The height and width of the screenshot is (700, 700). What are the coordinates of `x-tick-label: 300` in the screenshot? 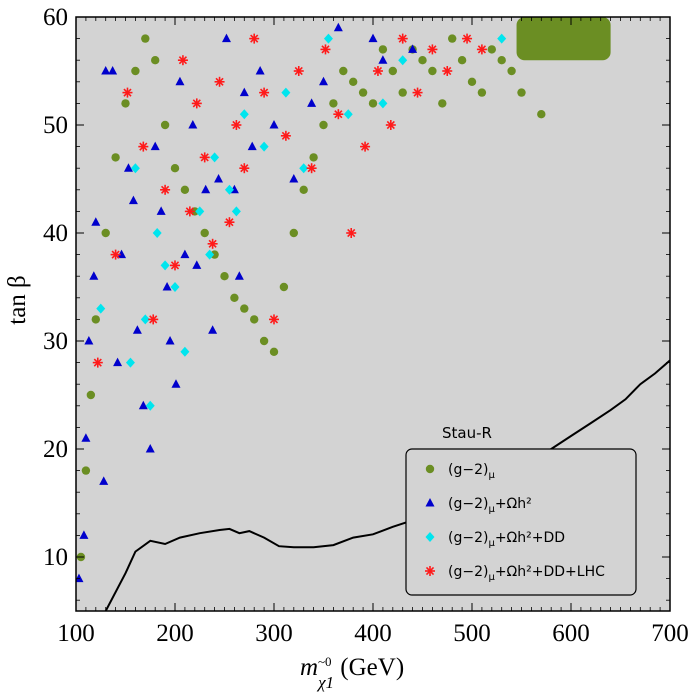 It's located at (274, 633).